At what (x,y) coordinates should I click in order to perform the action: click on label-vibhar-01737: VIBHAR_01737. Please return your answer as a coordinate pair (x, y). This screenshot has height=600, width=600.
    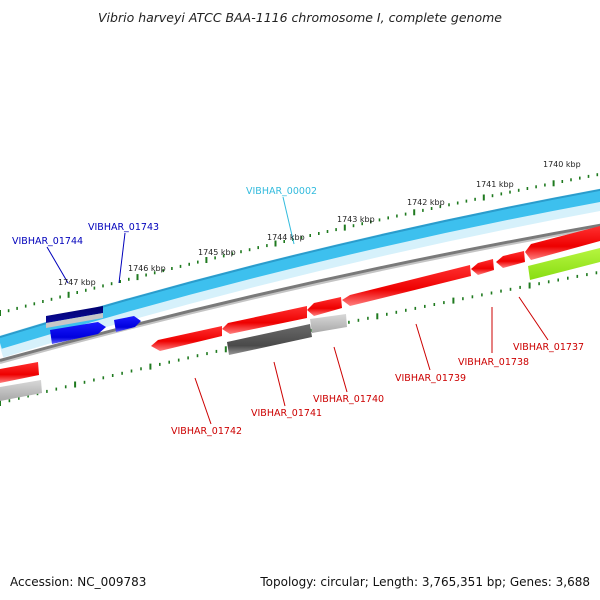
    Looking at the image, I should click on (548, 347).